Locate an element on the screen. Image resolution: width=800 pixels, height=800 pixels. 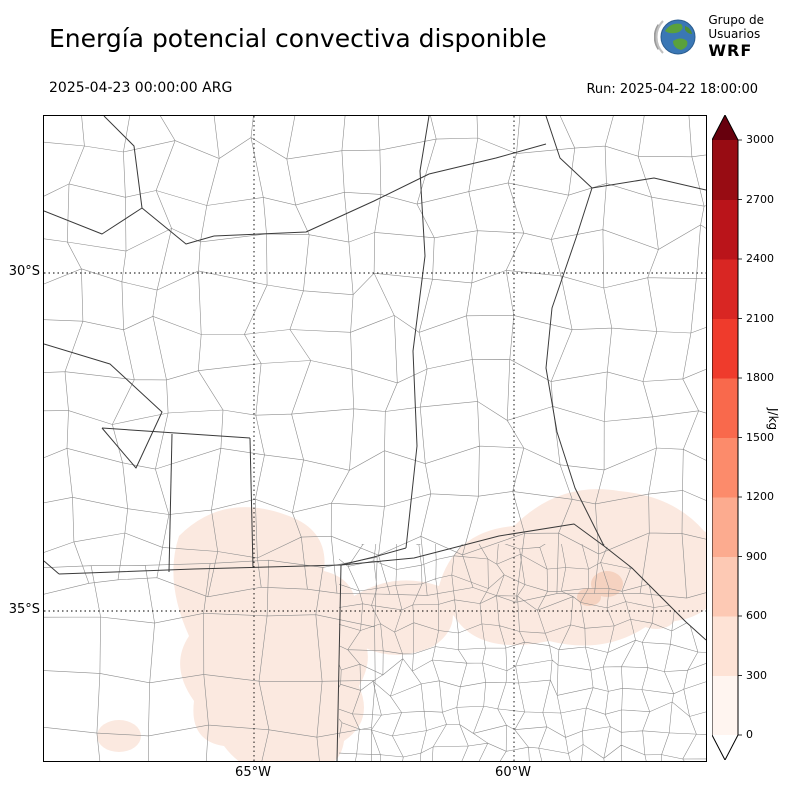
colorbar-tick-label: 600 is located at coordinates (756, 615).